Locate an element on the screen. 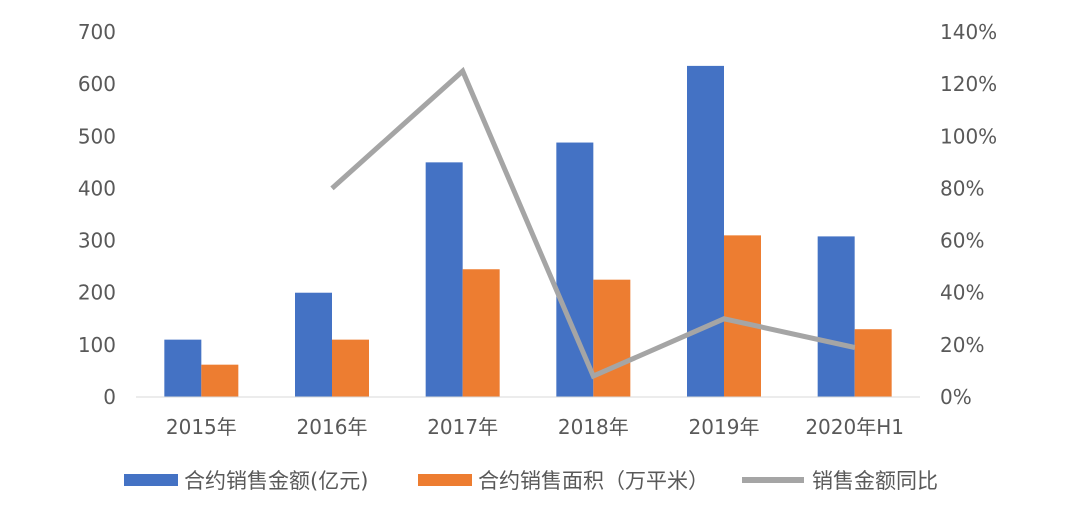 Image resolution: width=1083 pixels, height=514 pixels. y-left-tick-label: 700 is located at coordinates (97, 32).